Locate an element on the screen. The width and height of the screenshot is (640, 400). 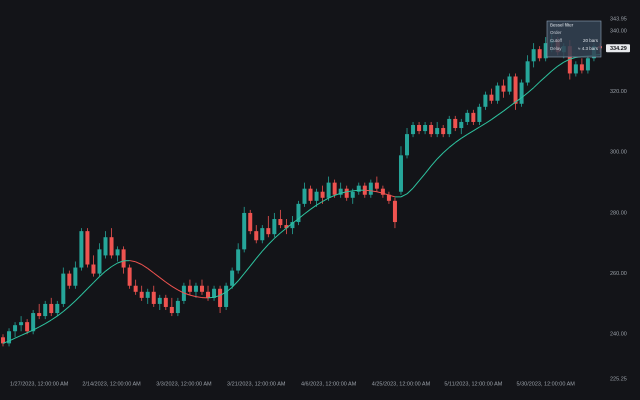
x-tick-label: 4/6/2023, 12:00:00 AM is located at coordinates (329, 384).